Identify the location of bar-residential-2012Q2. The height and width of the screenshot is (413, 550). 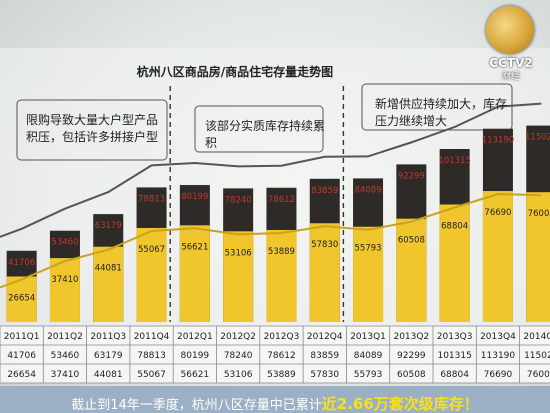
(238, 276).